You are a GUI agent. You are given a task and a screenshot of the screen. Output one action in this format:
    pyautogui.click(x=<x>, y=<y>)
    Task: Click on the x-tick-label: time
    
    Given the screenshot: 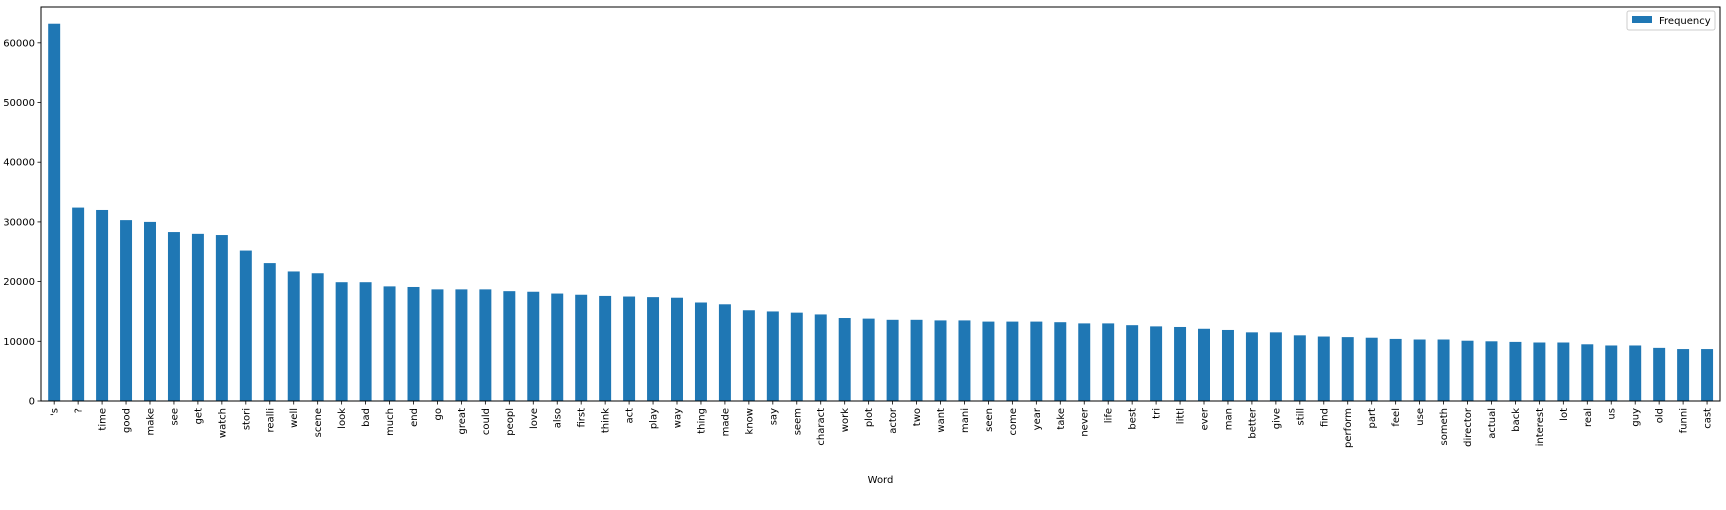 What is the action you would take?
    pyautogui.click(x=103, y=419)
    